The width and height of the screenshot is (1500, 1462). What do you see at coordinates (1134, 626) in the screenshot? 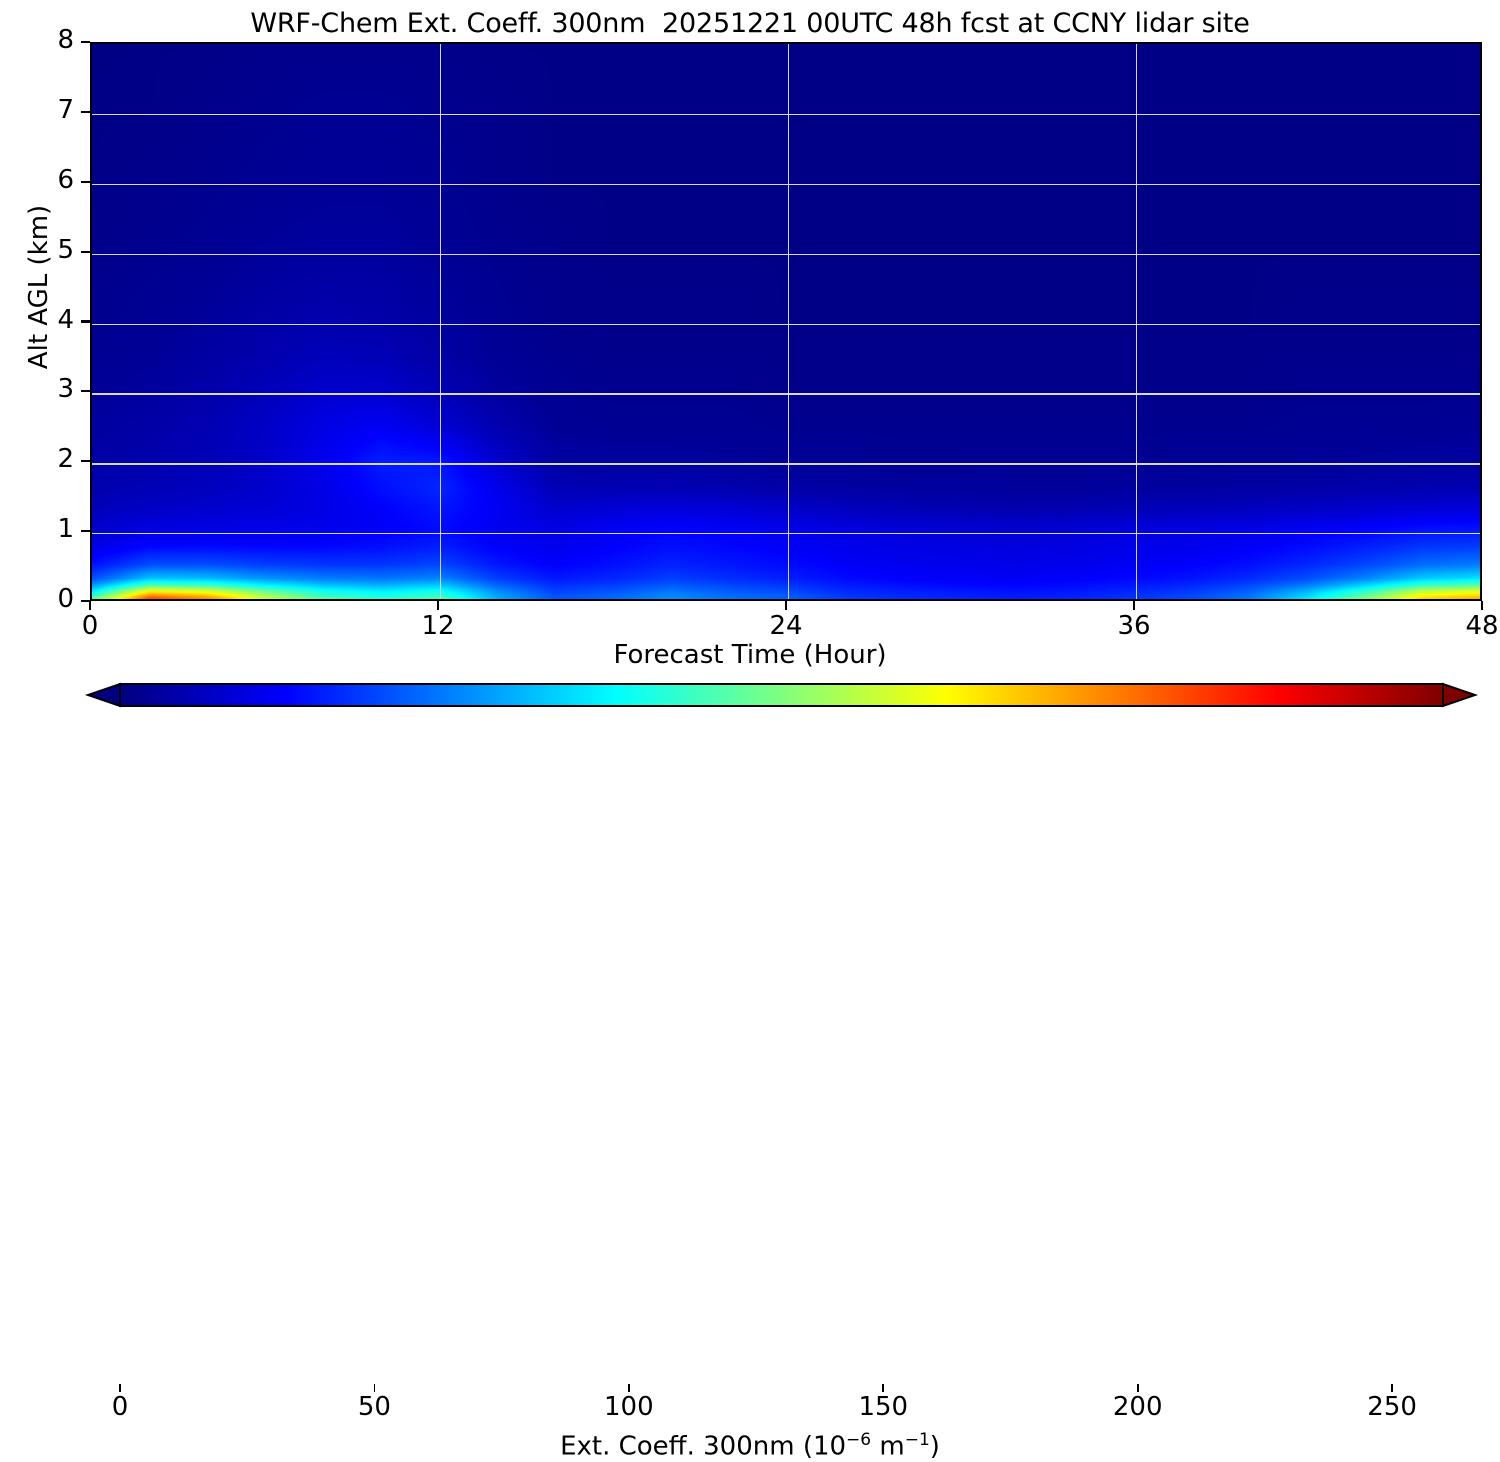
I see `x-tick-label: 36` at bounding box center [1134, 626].